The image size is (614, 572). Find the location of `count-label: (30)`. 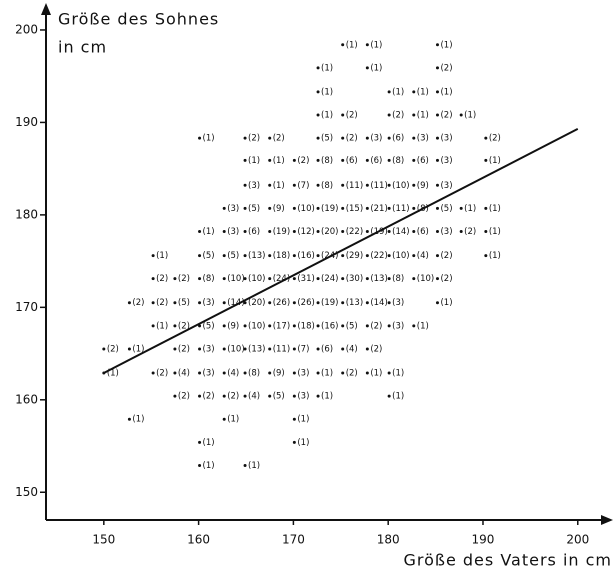

count-label: (30) is located at coordinates (354, 279).